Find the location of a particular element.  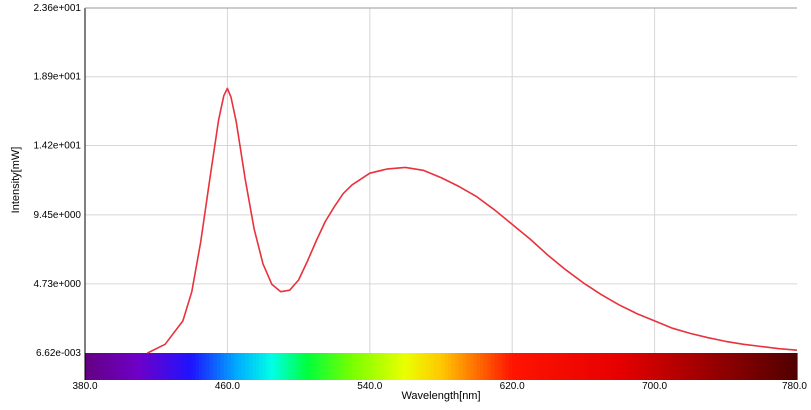

y-tick-label: 1.42e+001 is located at coordinates (57, 145).